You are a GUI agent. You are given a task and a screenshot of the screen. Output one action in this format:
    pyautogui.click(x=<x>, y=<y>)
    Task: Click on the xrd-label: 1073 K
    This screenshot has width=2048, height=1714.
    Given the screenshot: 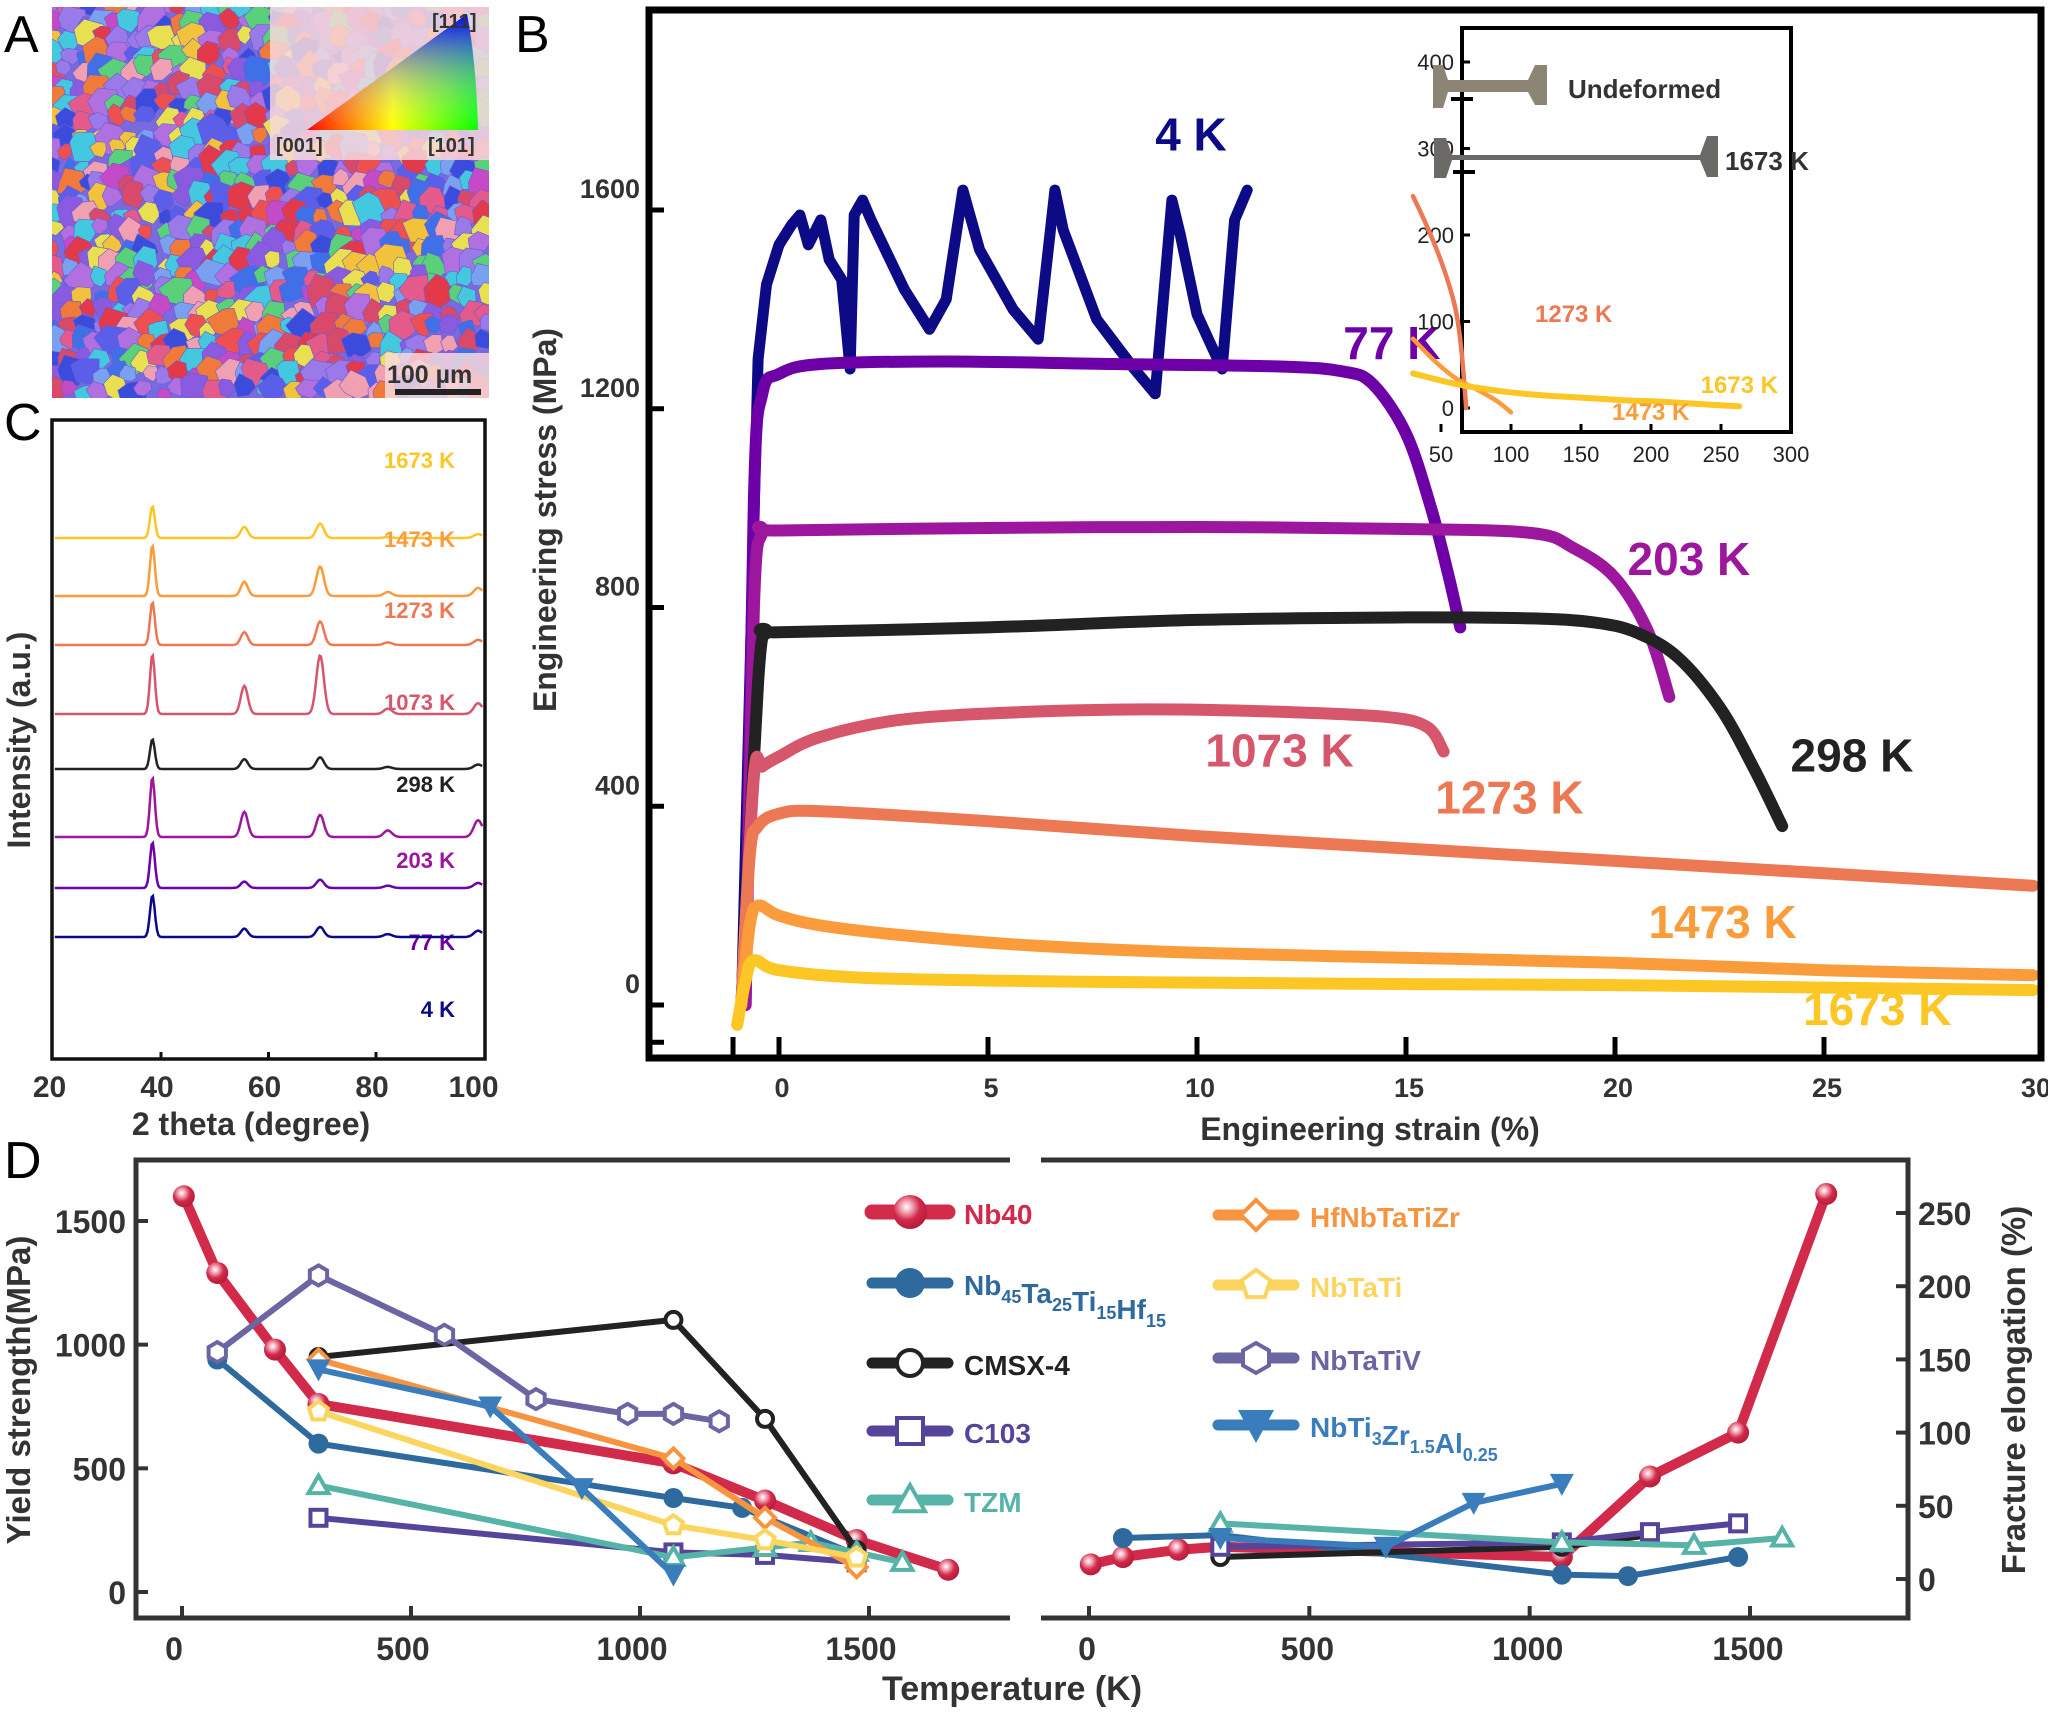 What is the action you would take?
    pyautogui.click(x=419, y=702)
    